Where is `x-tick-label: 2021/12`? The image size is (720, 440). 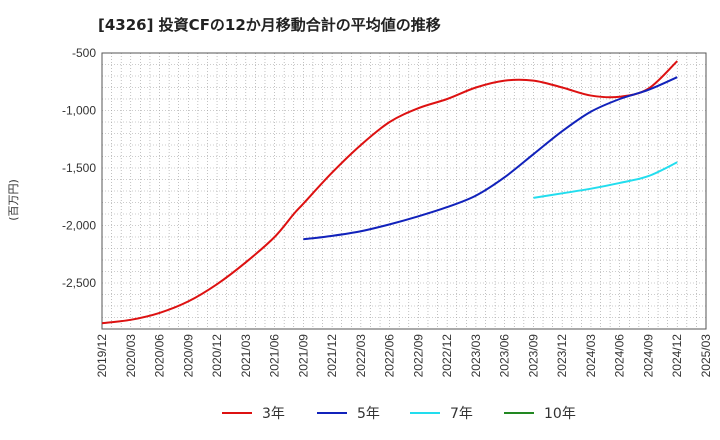
x-tick-label: 2021/12 is located at coordinates (332, 356).